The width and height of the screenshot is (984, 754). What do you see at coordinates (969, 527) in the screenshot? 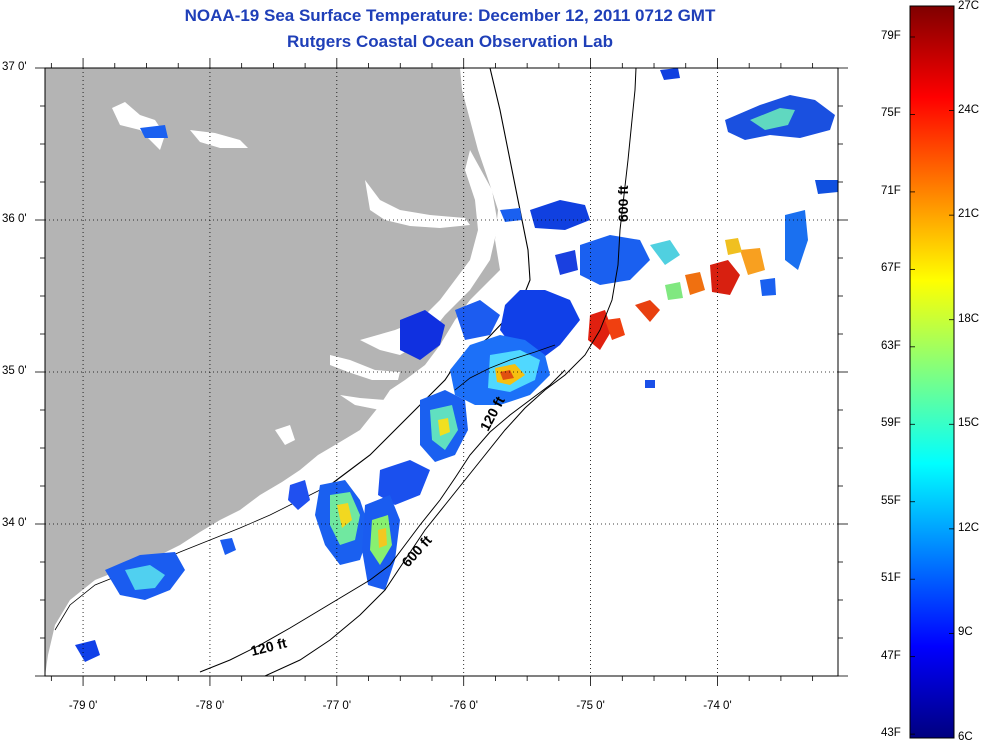
I see `colorbar-celsius-label: 12C` at bounding box center [969, 527].